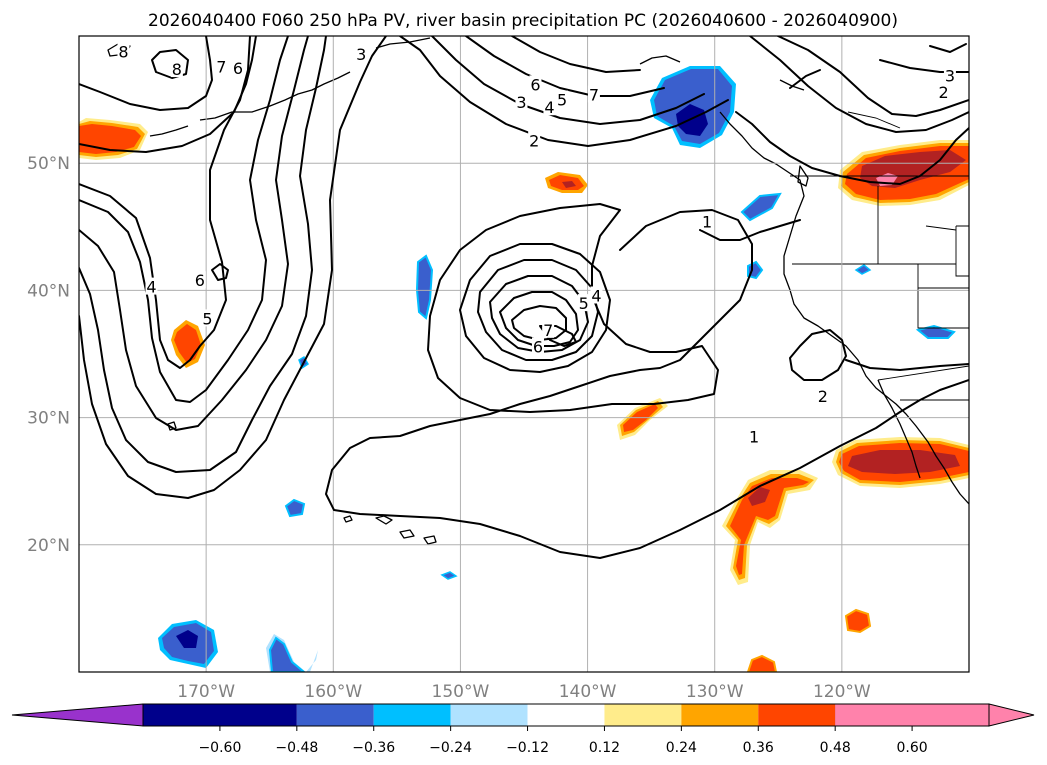 The height and width of the screenshot is (765, 1047). What do you see at coordinates (450, 748) in the screenshot?
I see `colorbar-tick-label-3: −0.24` at bounding box center [450, 748].